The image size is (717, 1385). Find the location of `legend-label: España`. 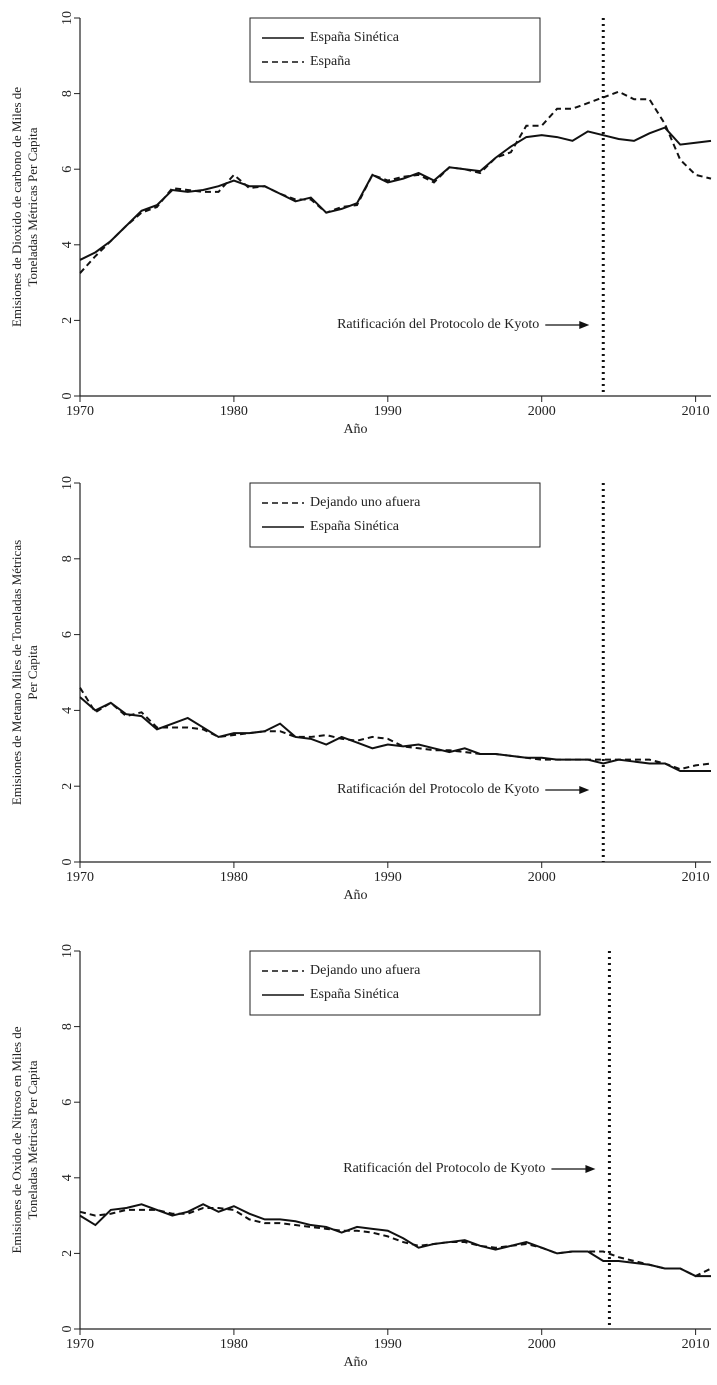

legend-label: España is located at coordinates (330, 61).